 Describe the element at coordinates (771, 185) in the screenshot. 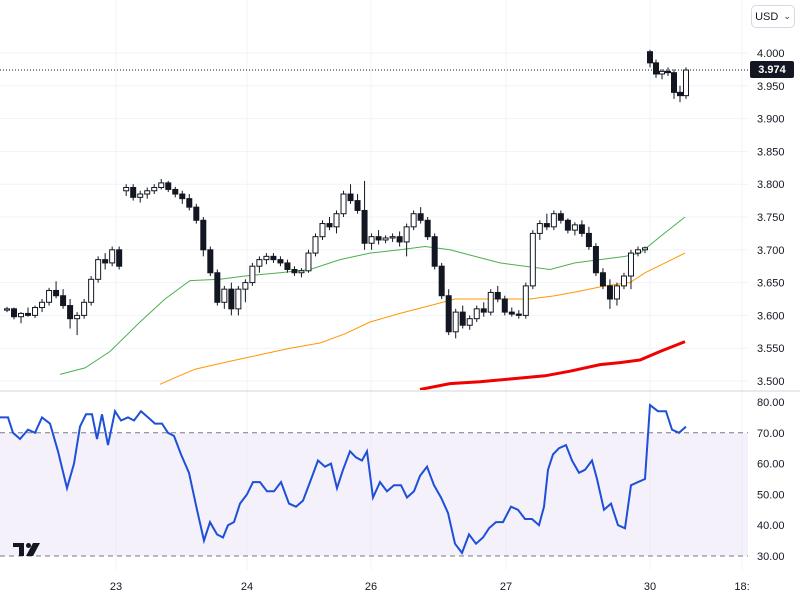

I see `price-tick-label: 3.800` at that location.